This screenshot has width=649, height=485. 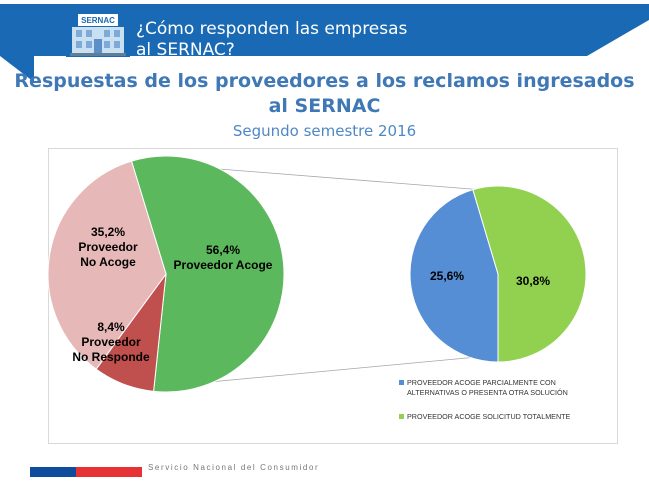 I want to click on header-title-line1: ¿Cómo responden las empresas, so click(x=272, y=29).